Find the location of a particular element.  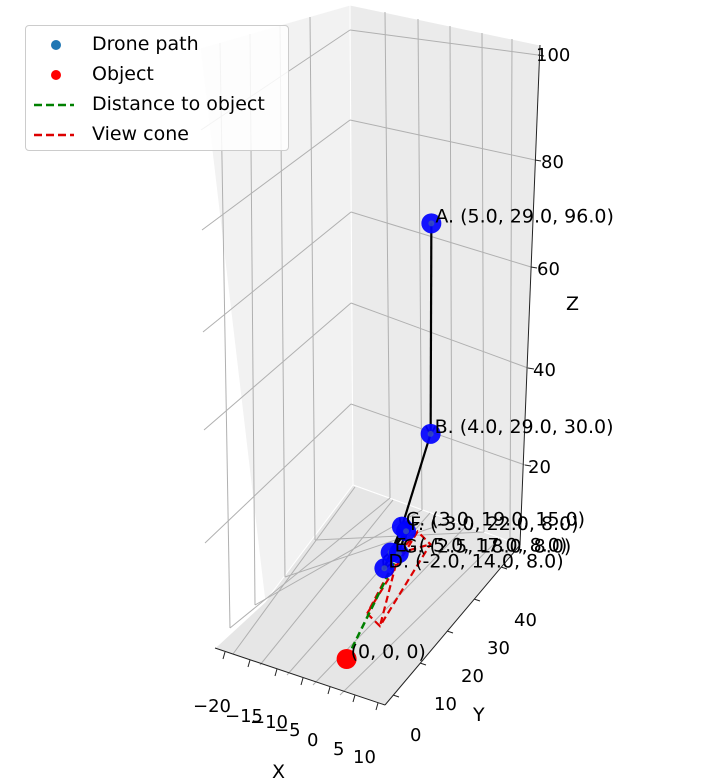

x-axis-label: X is located at coordinates (278, 772).